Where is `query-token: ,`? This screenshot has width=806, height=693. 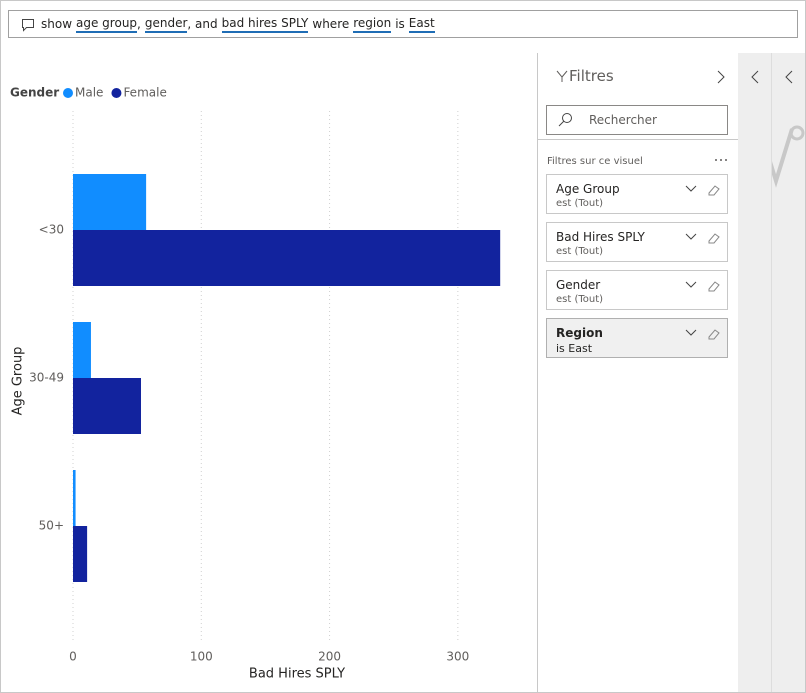
query-token: , is located at coordinates (139, 24).